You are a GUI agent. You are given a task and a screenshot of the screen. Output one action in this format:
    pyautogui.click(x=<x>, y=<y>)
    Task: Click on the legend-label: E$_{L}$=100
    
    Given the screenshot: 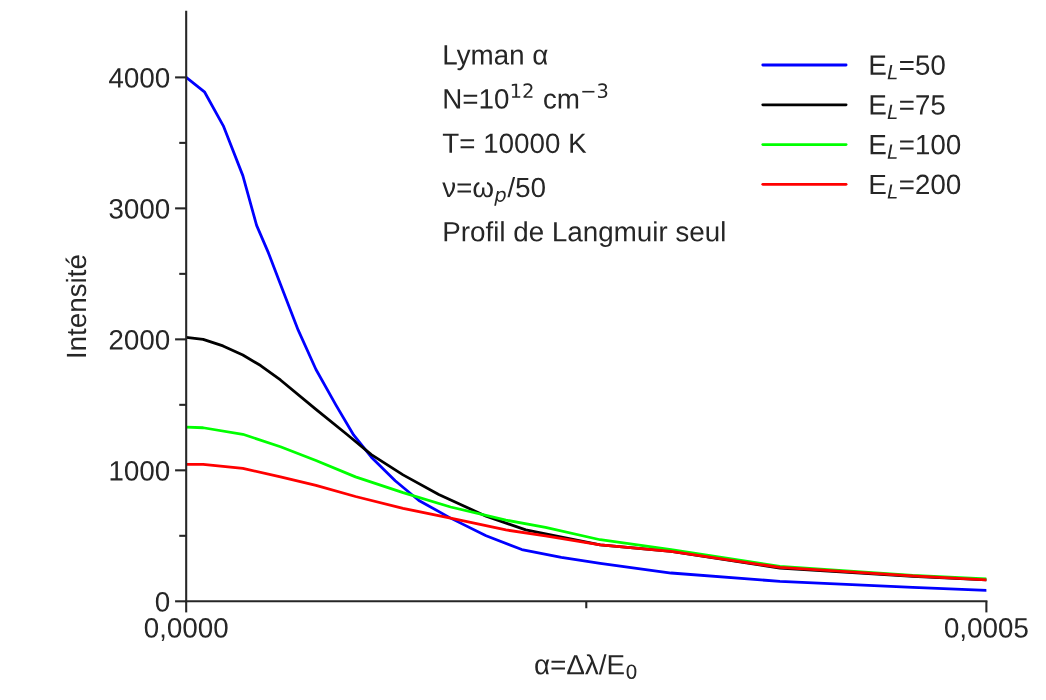 What is the action you would take?
    pyautogui.click(x=915, y=146)
    